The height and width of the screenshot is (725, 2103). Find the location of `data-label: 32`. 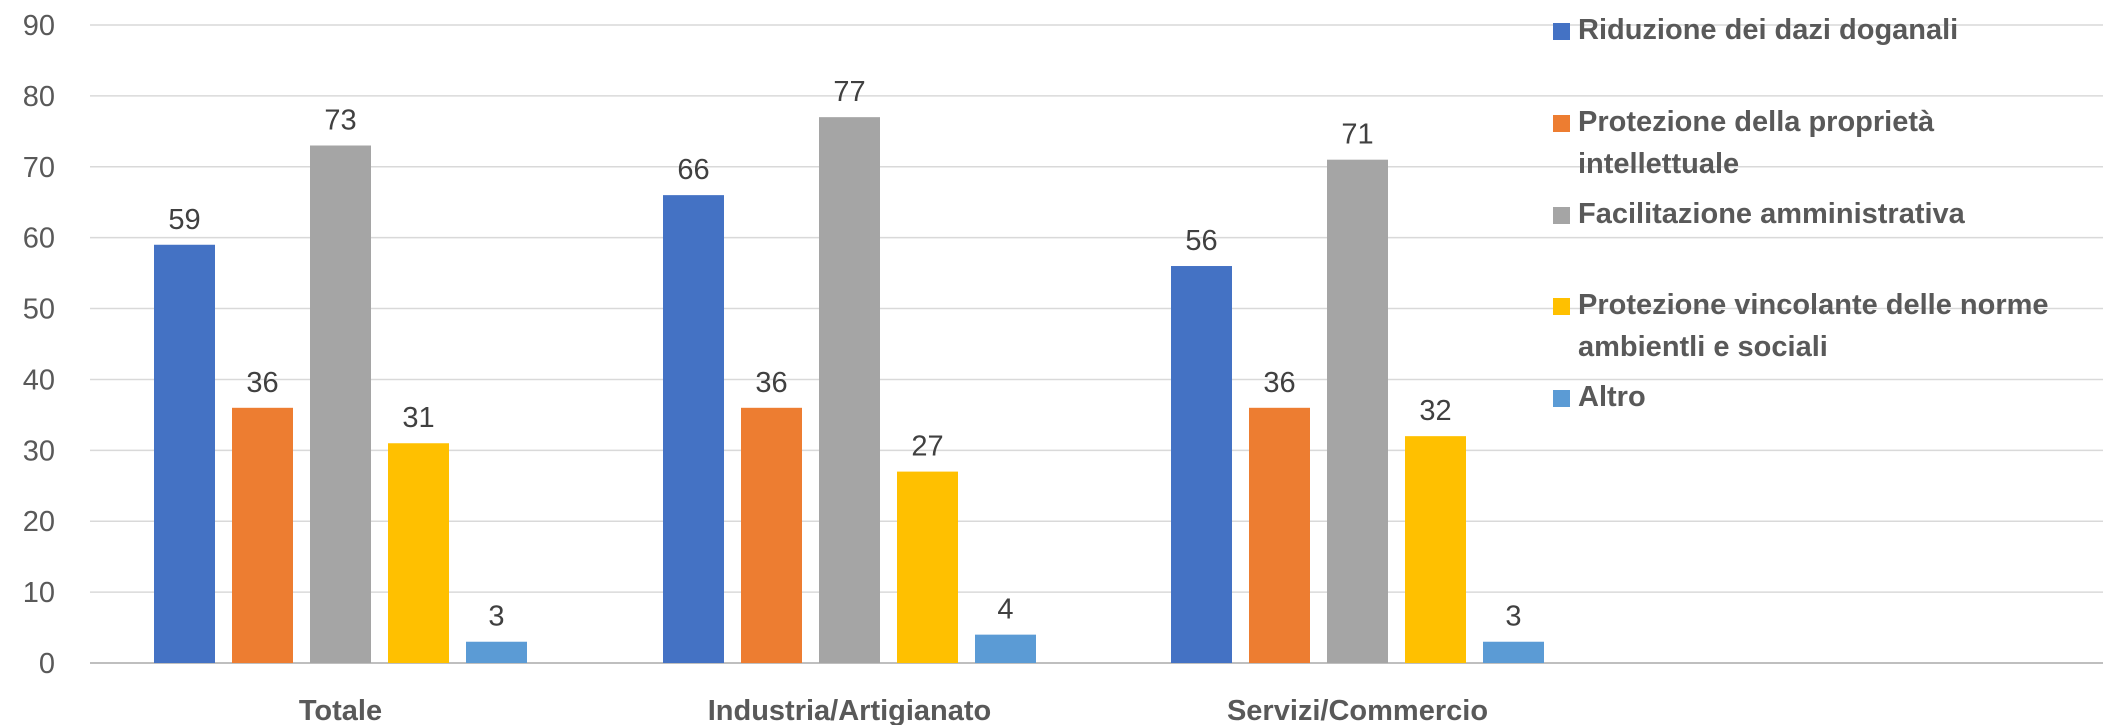

data-label: 32 is located at coordinates (1435, 411).